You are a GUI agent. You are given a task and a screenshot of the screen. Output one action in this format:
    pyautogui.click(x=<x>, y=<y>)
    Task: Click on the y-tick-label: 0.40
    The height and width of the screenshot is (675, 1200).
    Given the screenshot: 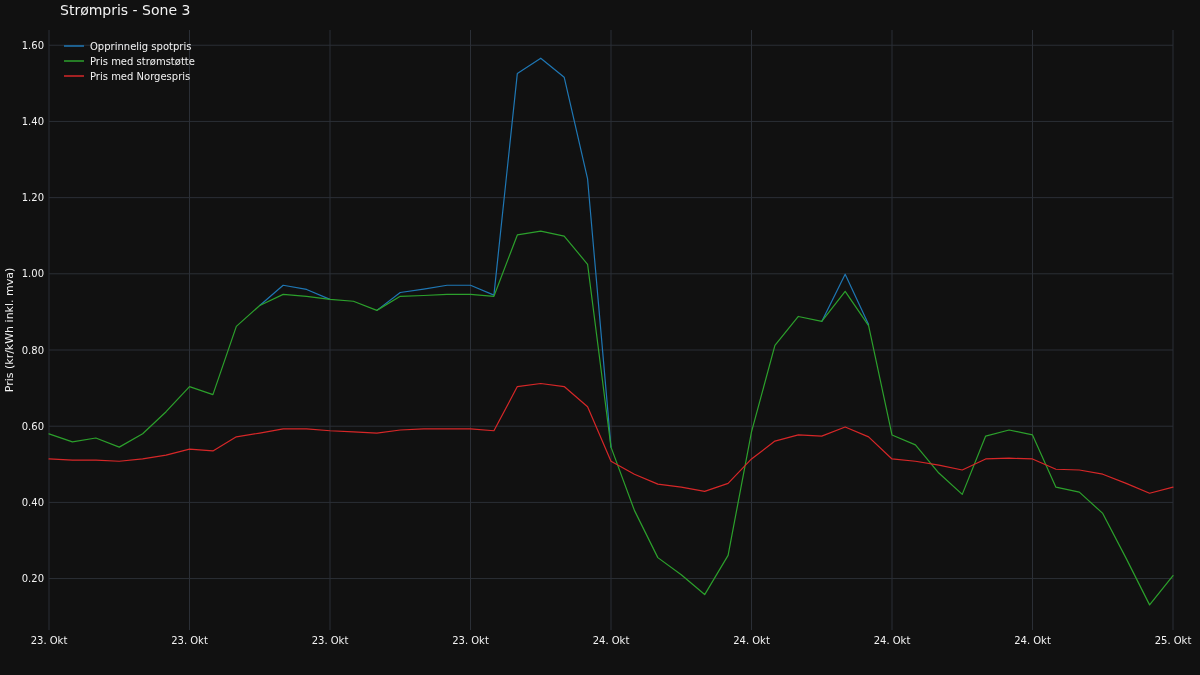 What is the action you would take?
    pyautogui.click(x=32, y=502)
    